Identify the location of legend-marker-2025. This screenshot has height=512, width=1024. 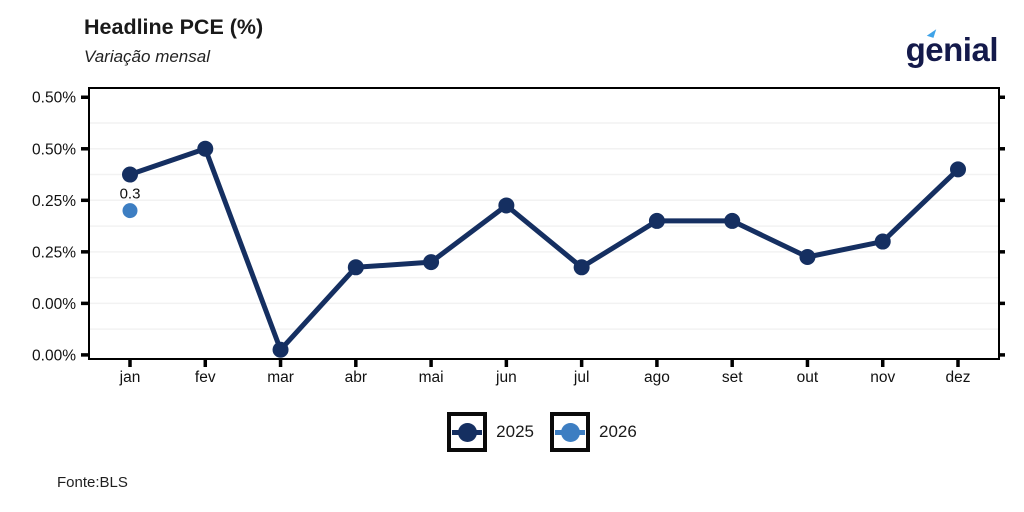
(467, 432).